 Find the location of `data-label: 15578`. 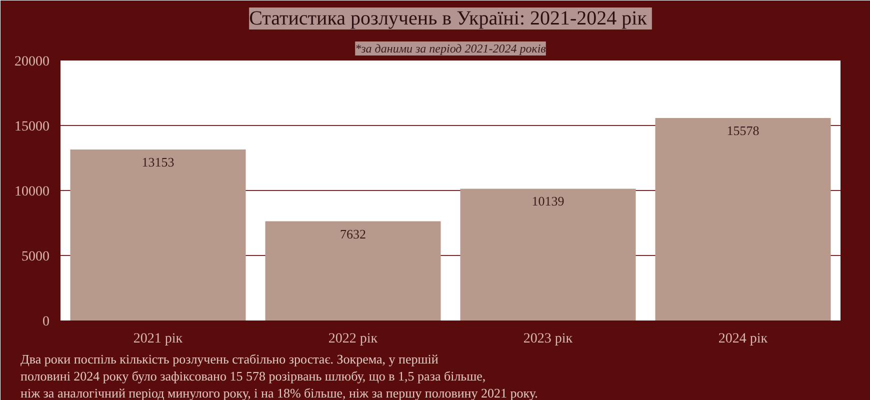

data-label: 15578 is located at coordinates (743, 130).